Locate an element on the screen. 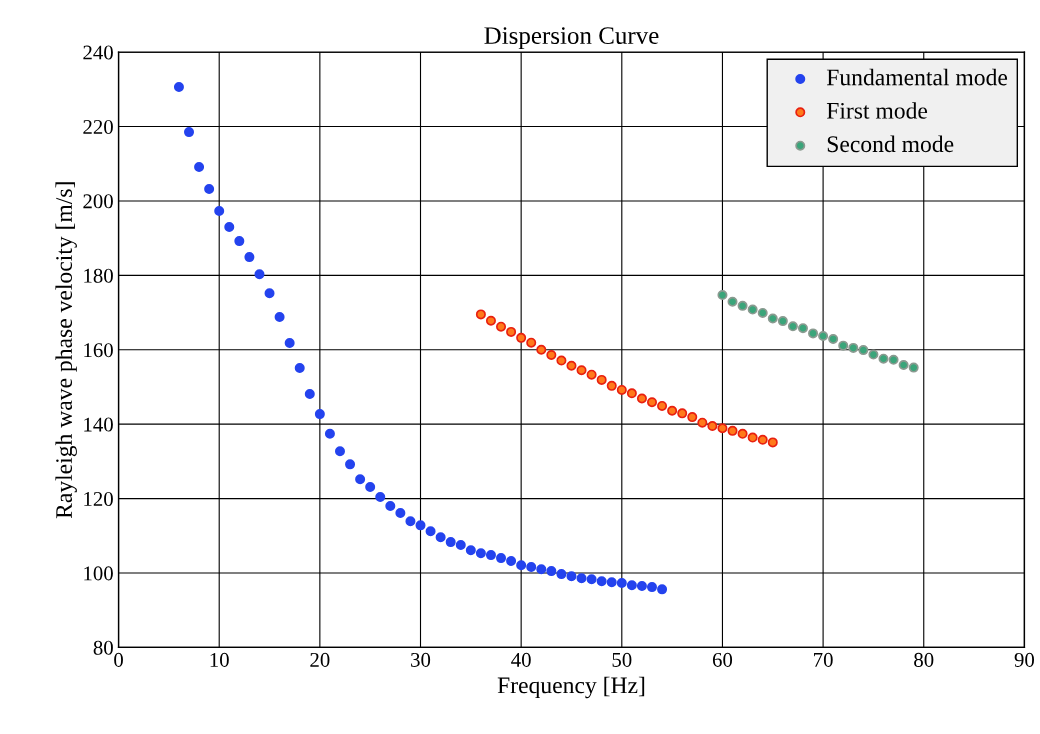 The image size is (1040, 734). y-tick-label: 180 is located at coordinates (98, 275).